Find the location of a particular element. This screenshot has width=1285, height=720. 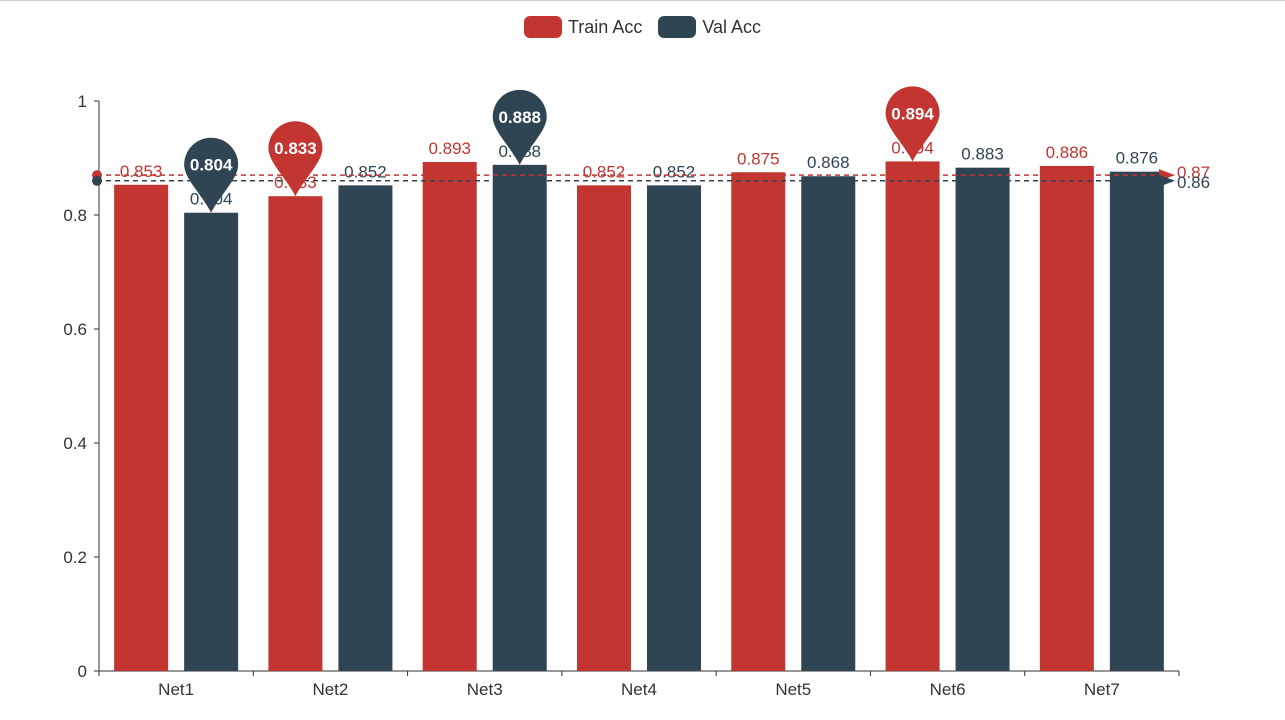

y-tick-label: 0.4 is located at coordinates (75, 443).